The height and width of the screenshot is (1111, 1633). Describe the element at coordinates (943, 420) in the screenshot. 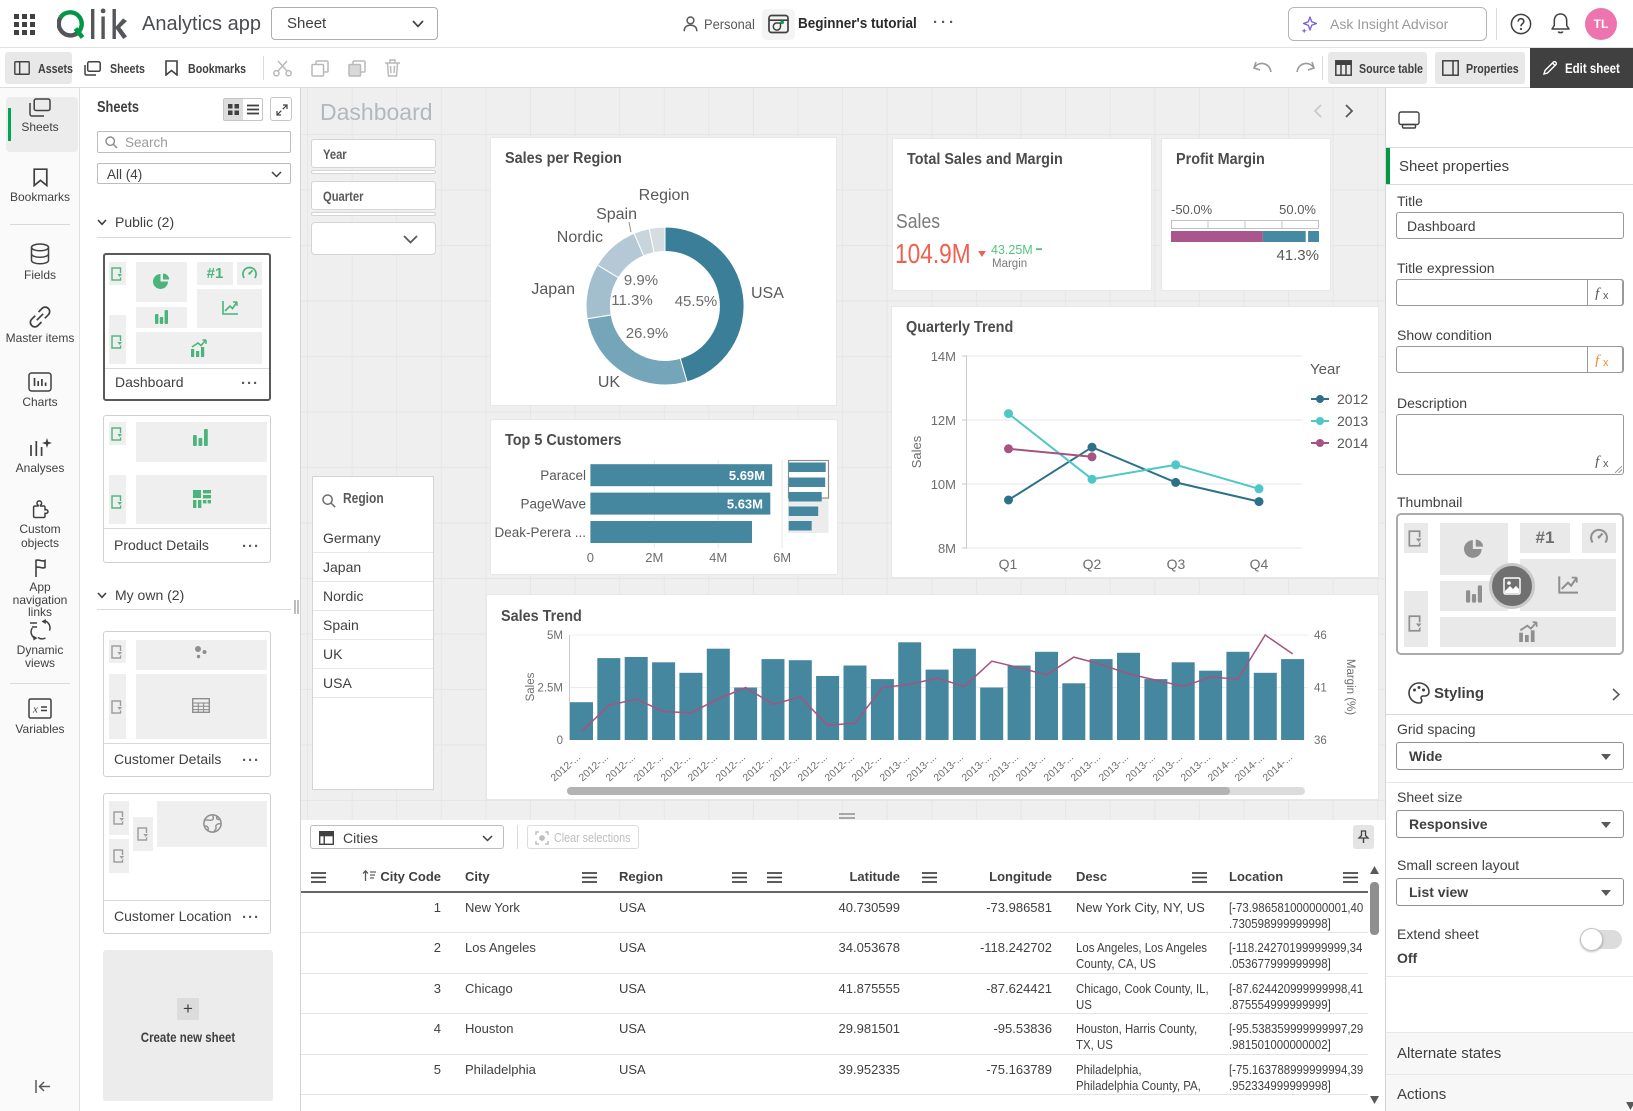

I see `svg-text: 12M` at that location.